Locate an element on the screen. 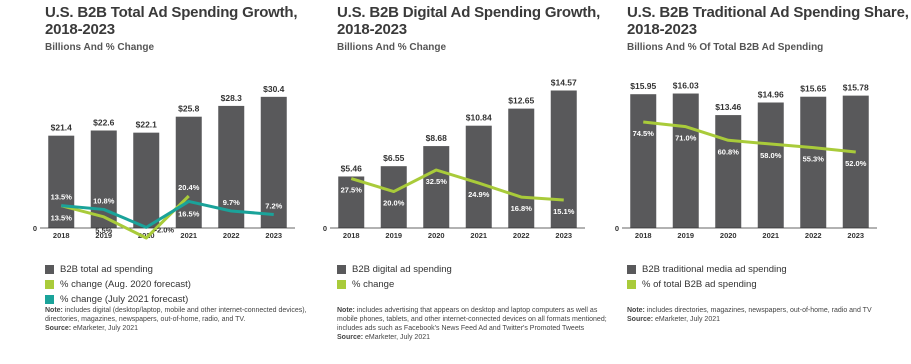 The height and width of the screenshot is (364, 911). bar-value-label: $16.03 is located at coordinates (686, 86).